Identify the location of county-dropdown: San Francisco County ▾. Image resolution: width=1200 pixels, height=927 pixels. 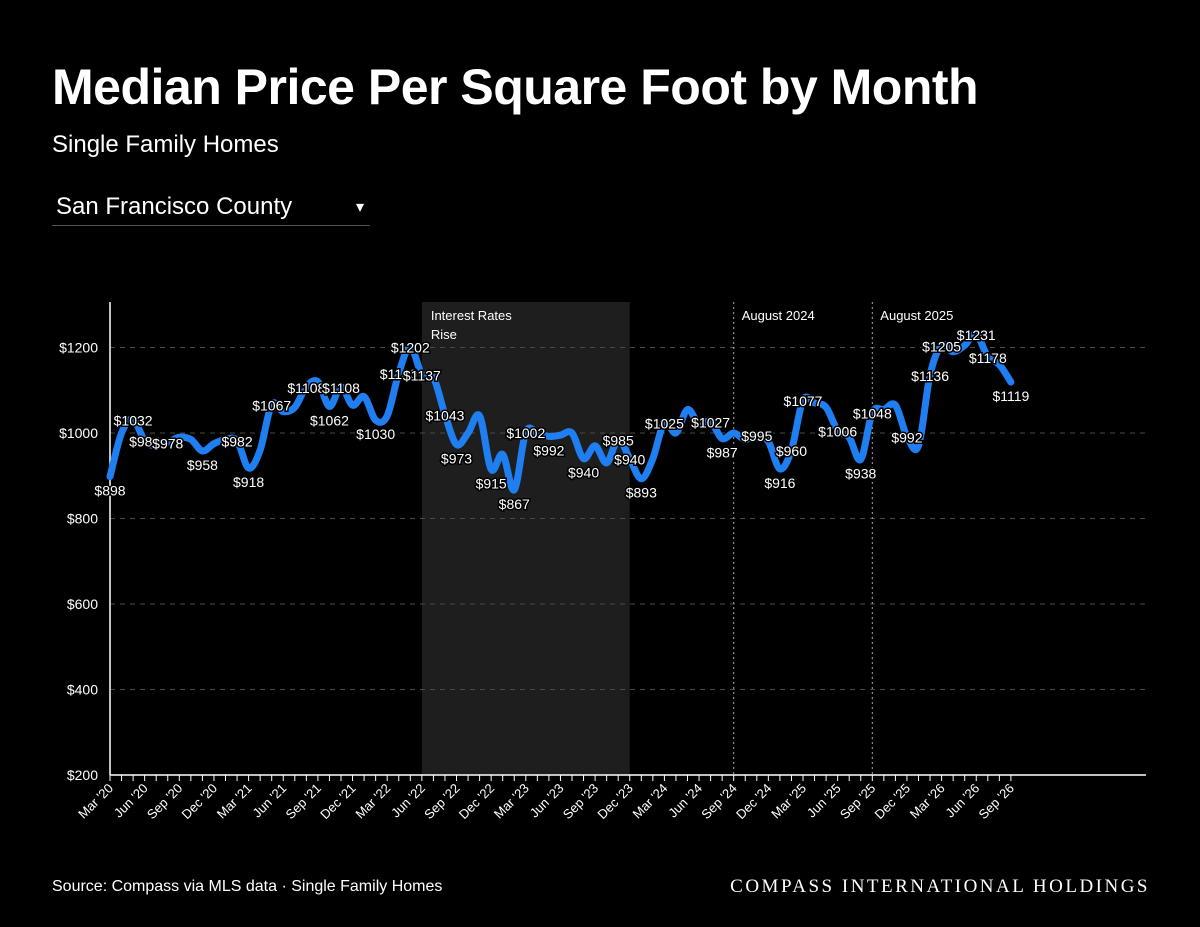
(211, 208).